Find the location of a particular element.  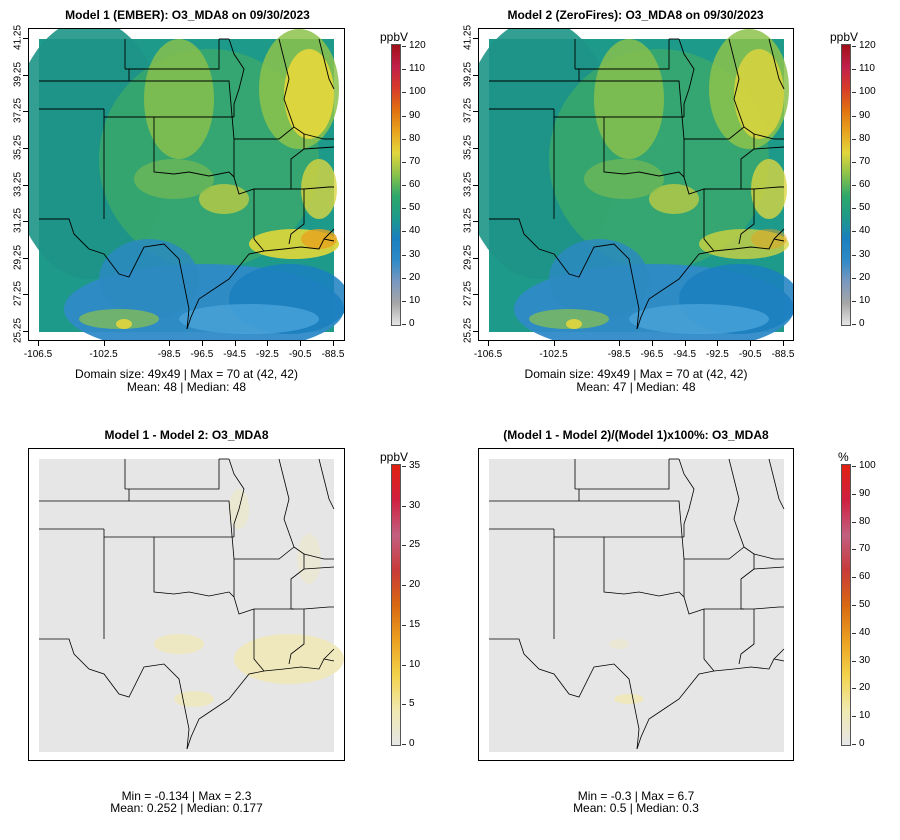

y-tick-label: 41.25 is located at coordinates (468, 37).